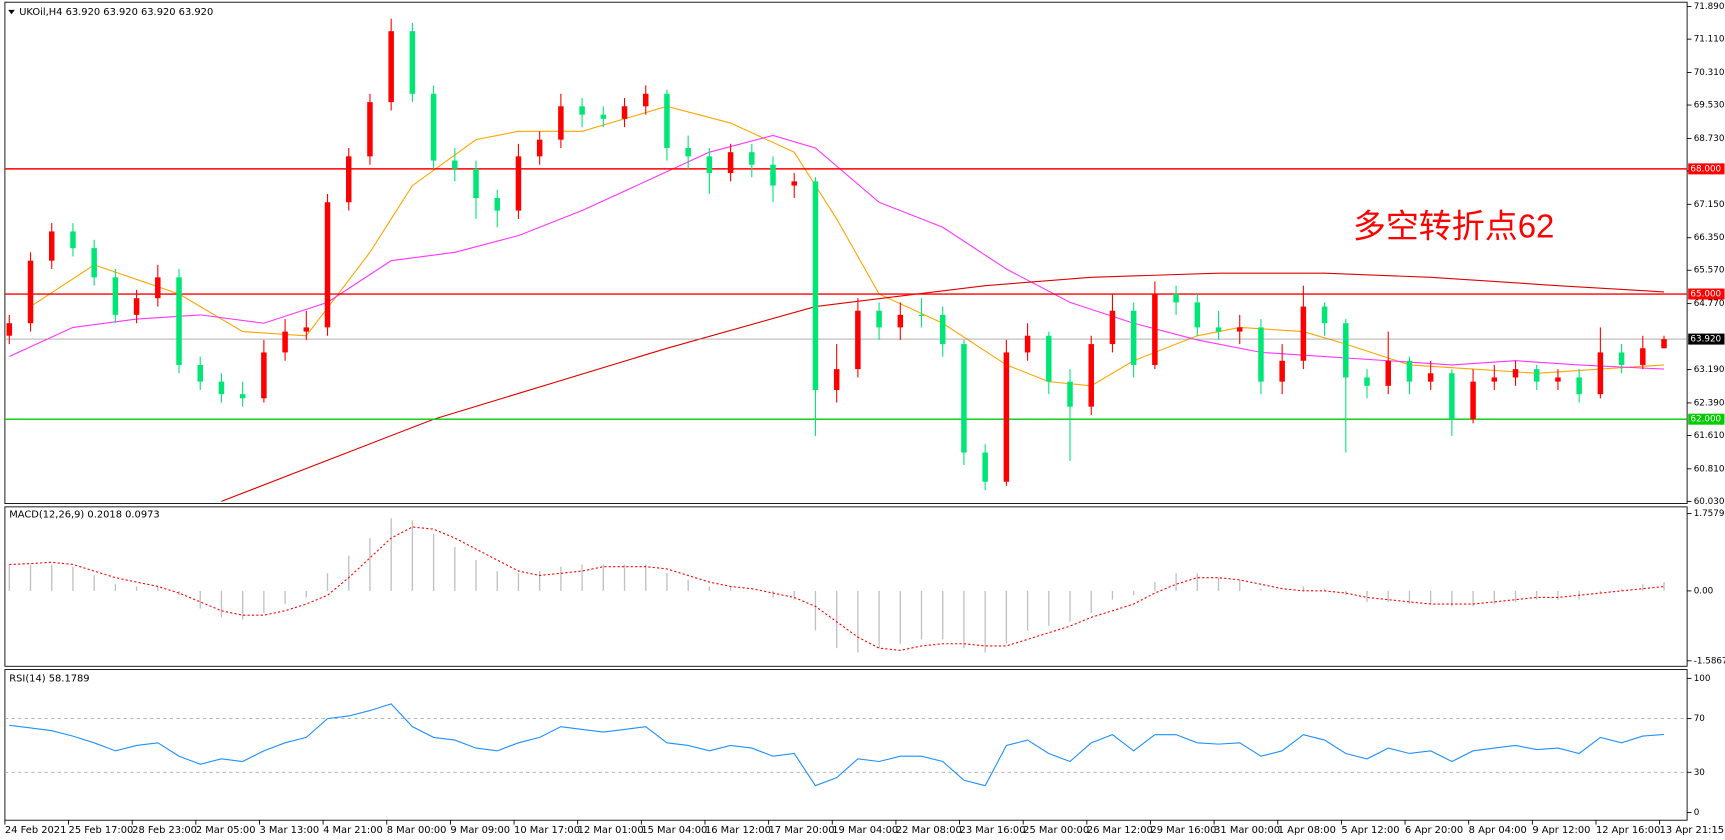 The height and width of the screenshot is (840, 1725). I want to click on y-tick-label: 70, so click(1699, 719).